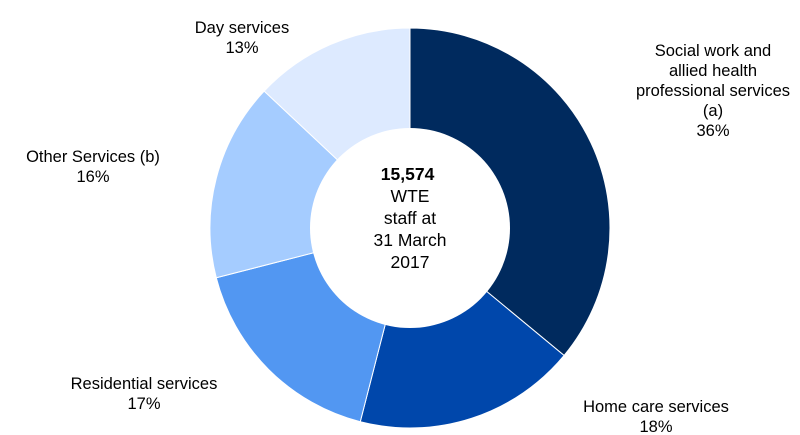  I want to click on slice-value-label: 16%, so click(92, 177).